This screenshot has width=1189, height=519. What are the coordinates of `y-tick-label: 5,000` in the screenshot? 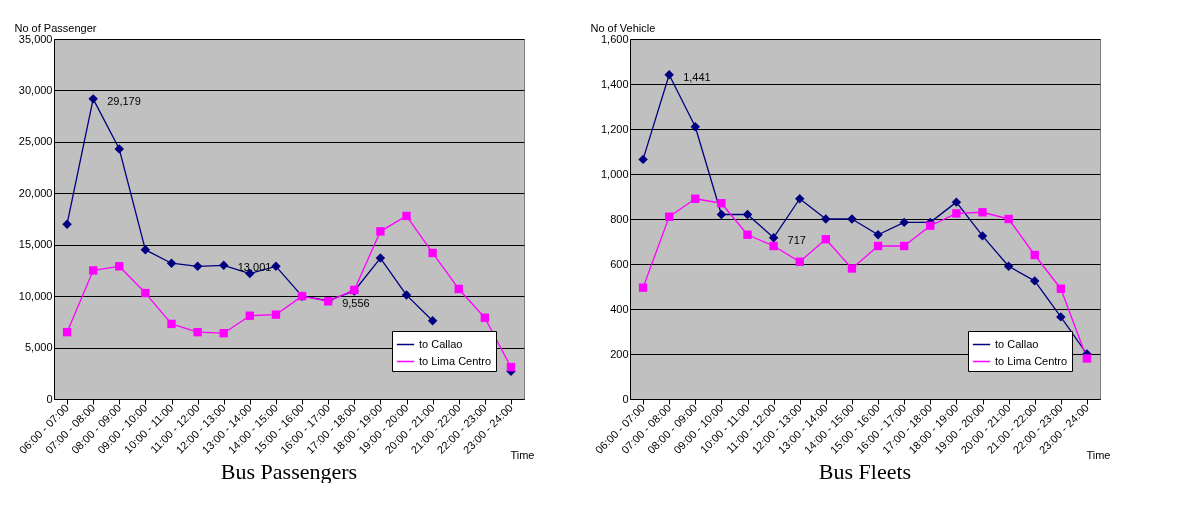 It's located at (38, 347).